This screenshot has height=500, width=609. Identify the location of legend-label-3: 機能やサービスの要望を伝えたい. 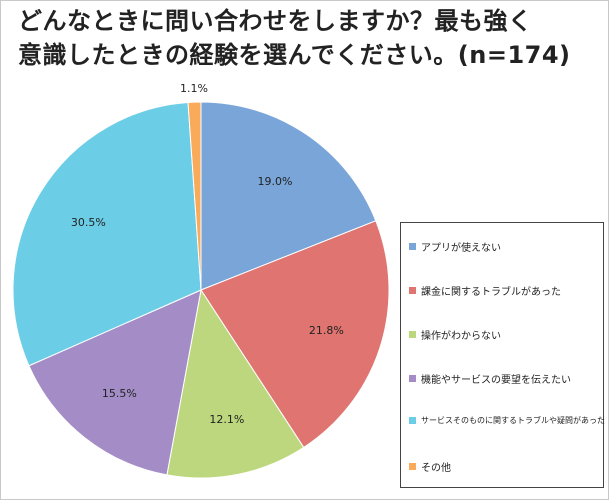
(496, 380).